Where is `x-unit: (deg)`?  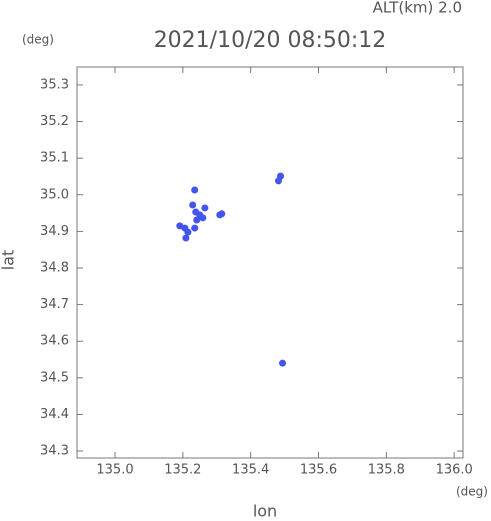
x-unit: (deg) is located at coordinates (472, 492).